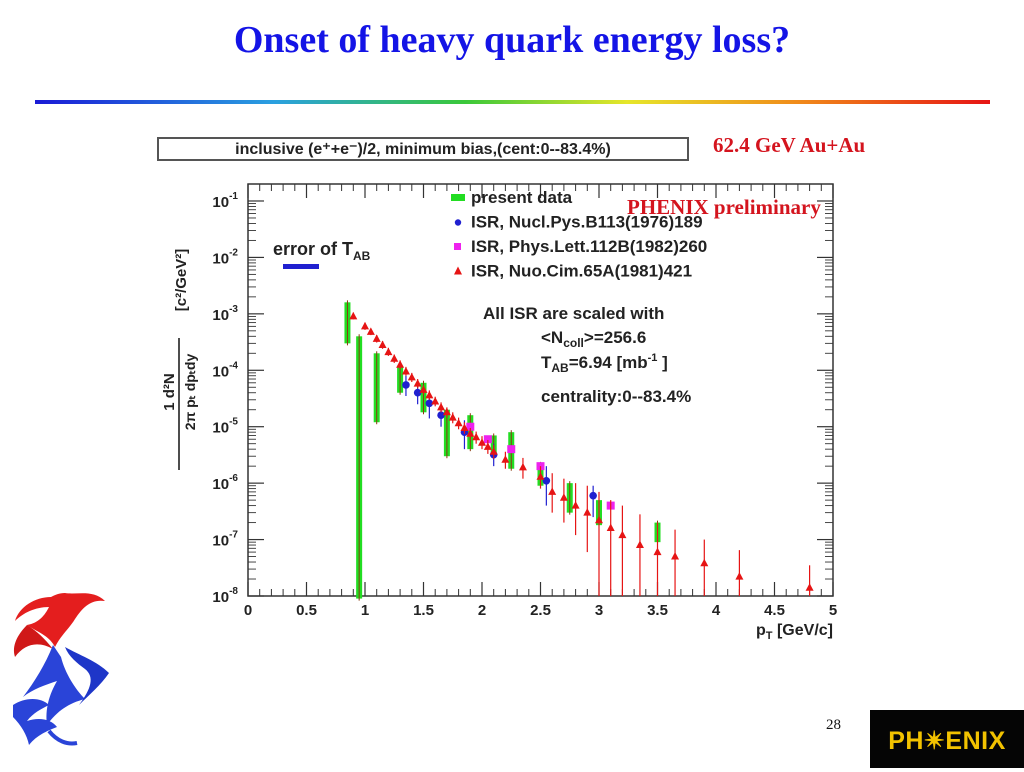 The image size is (1024, 772). Describe the element at coordinates (774, 610) in the screenshot. I see `x-tick-label: 4.5` at that location.